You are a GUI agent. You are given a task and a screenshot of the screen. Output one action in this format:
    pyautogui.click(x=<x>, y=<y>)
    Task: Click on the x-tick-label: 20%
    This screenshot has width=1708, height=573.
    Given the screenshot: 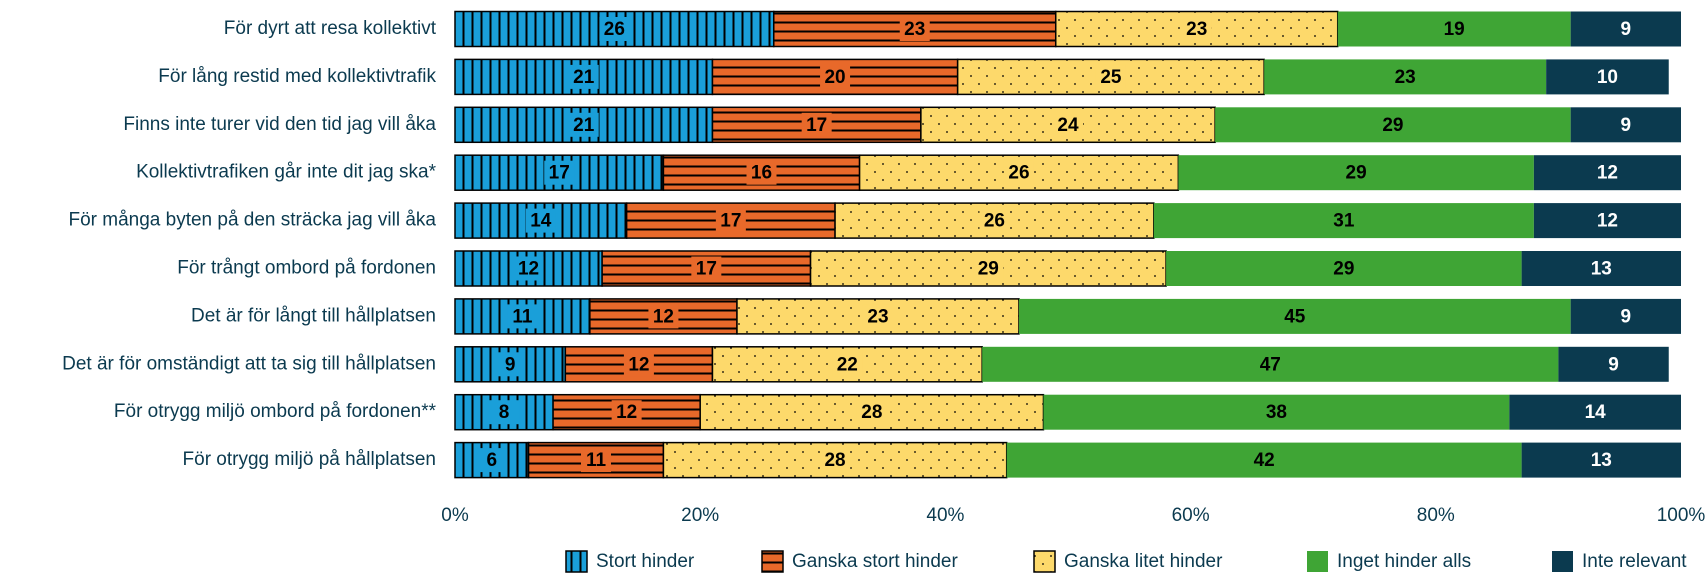 What is the action you would take?
    pyautogui.click(x=700, y=515)
    